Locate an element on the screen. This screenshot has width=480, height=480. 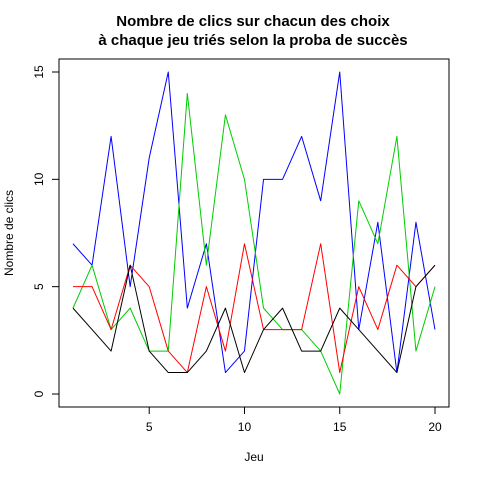
chart-title-line1: Nombre de clics sur chacun des choix is located at coordinates (253, 21).